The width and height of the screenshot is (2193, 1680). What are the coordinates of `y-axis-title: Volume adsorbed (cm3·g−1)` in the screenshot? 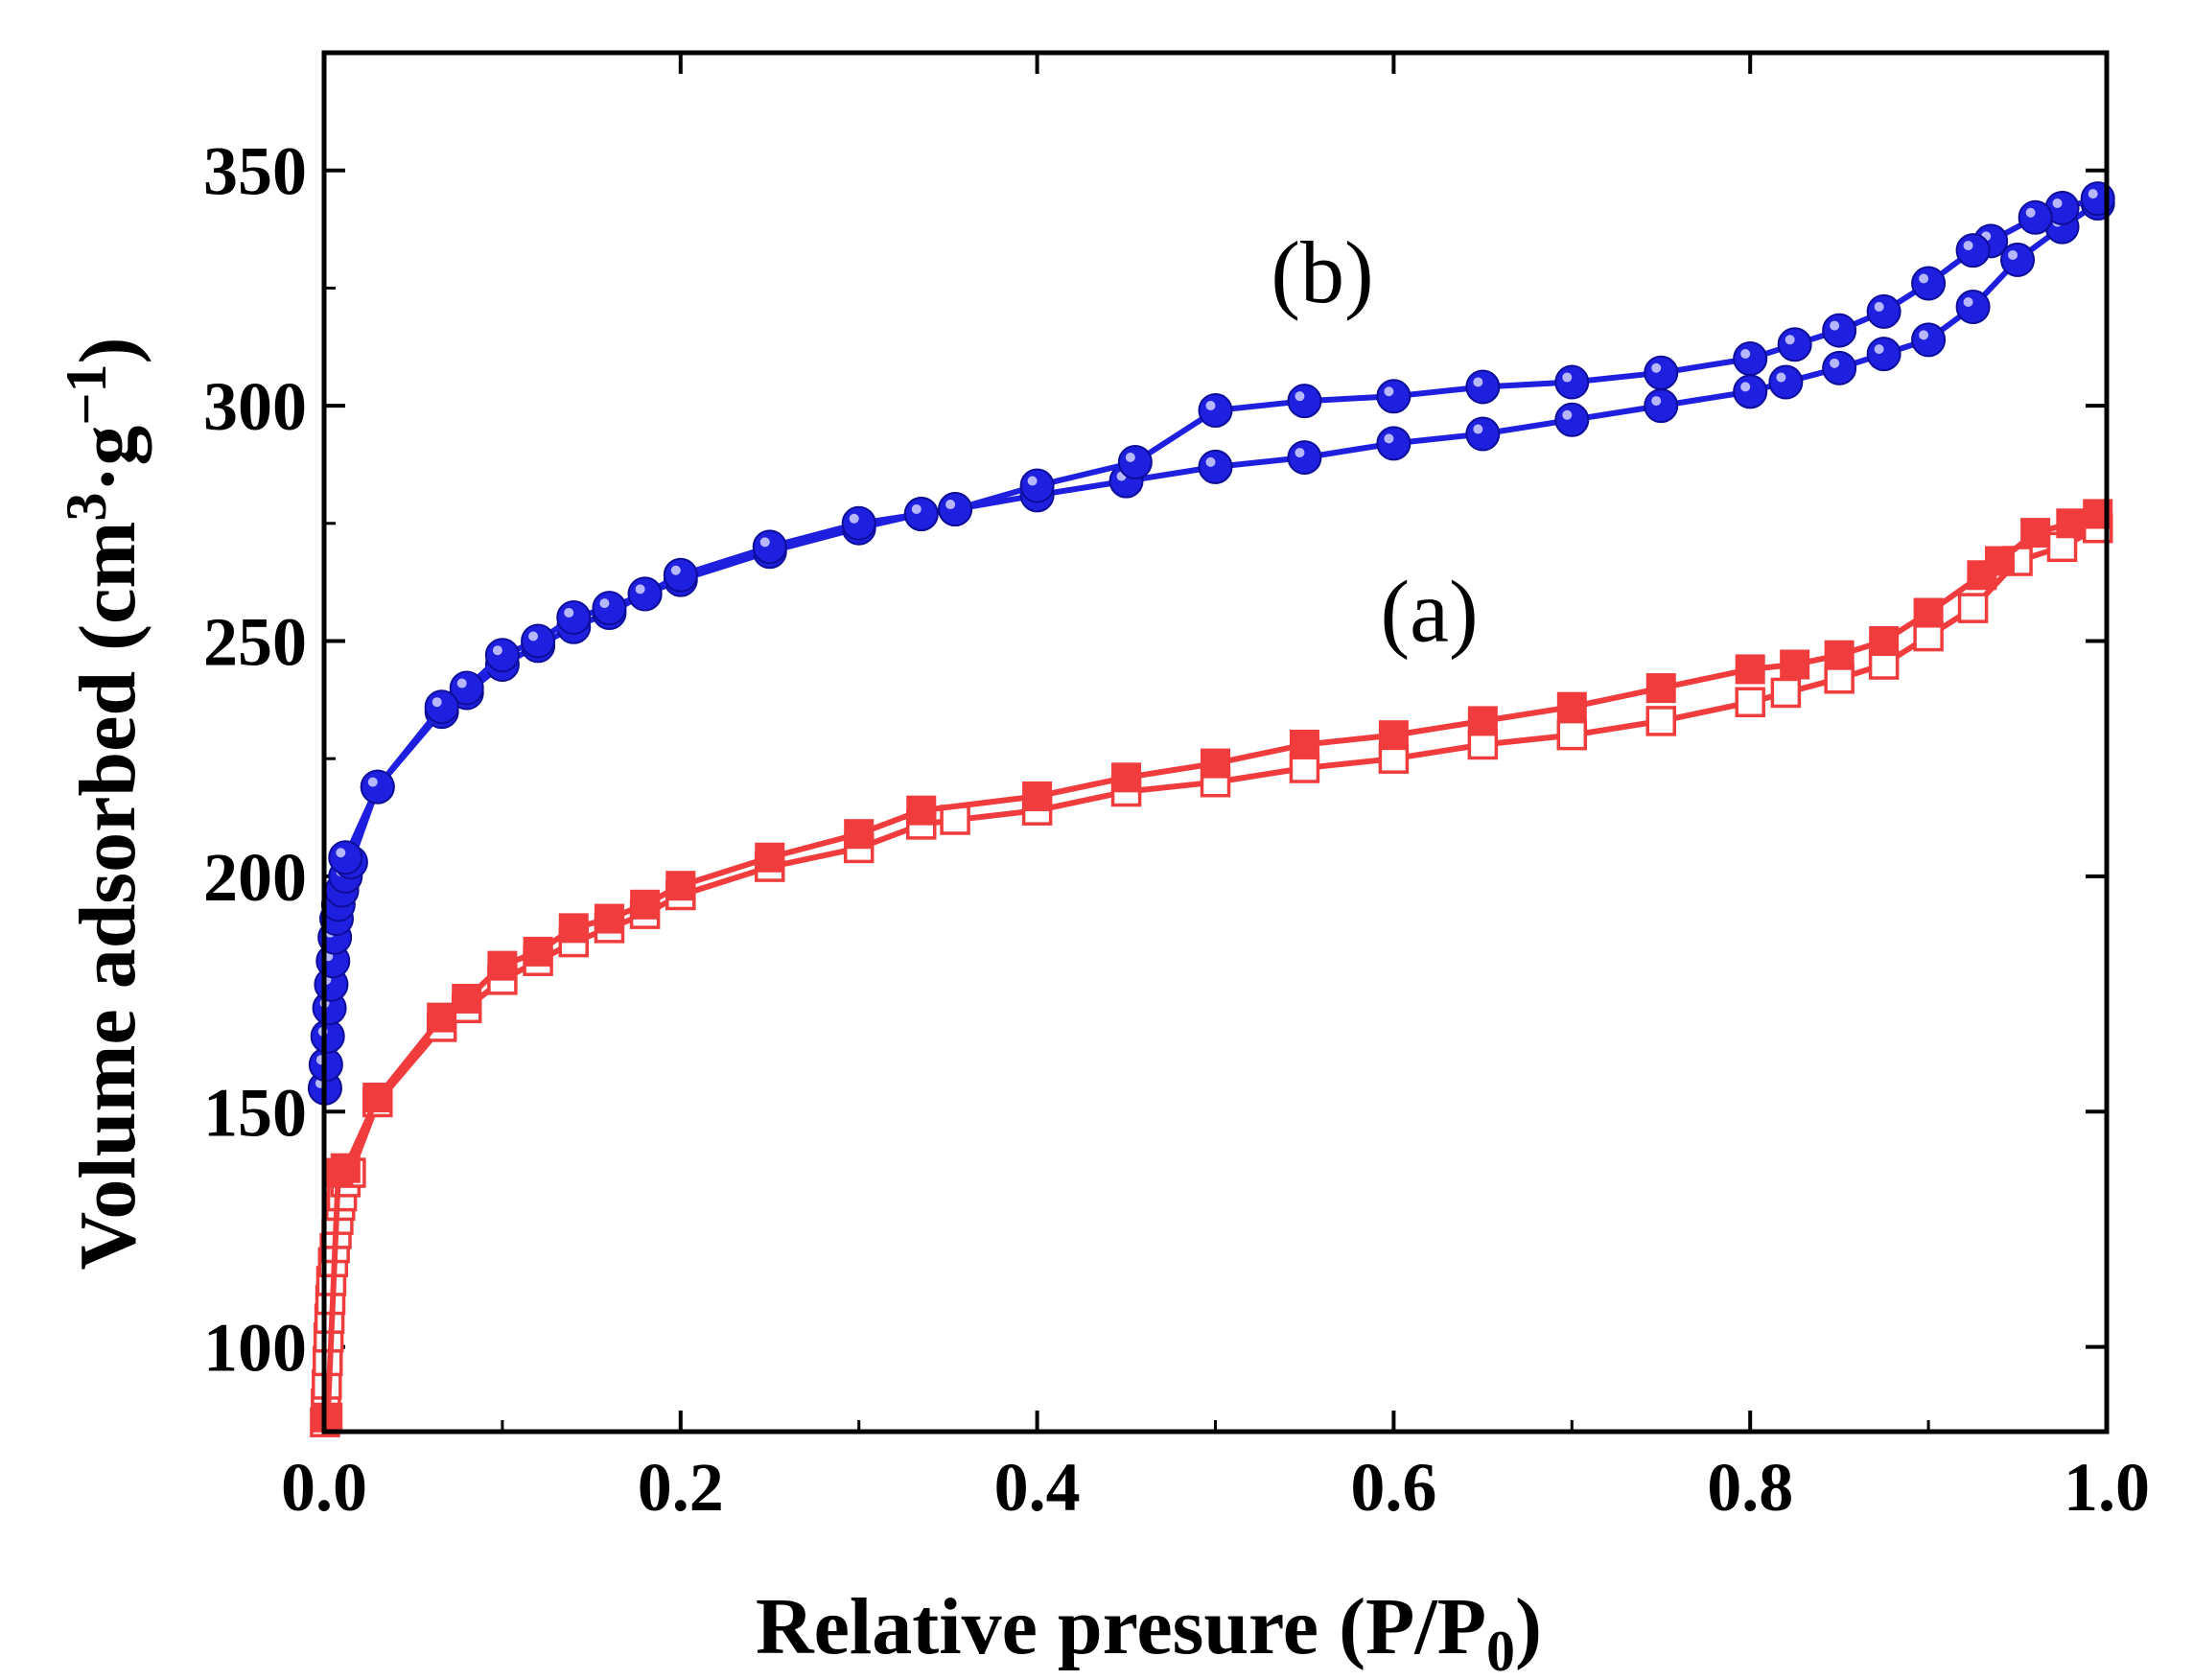 It's located at (103, 803).